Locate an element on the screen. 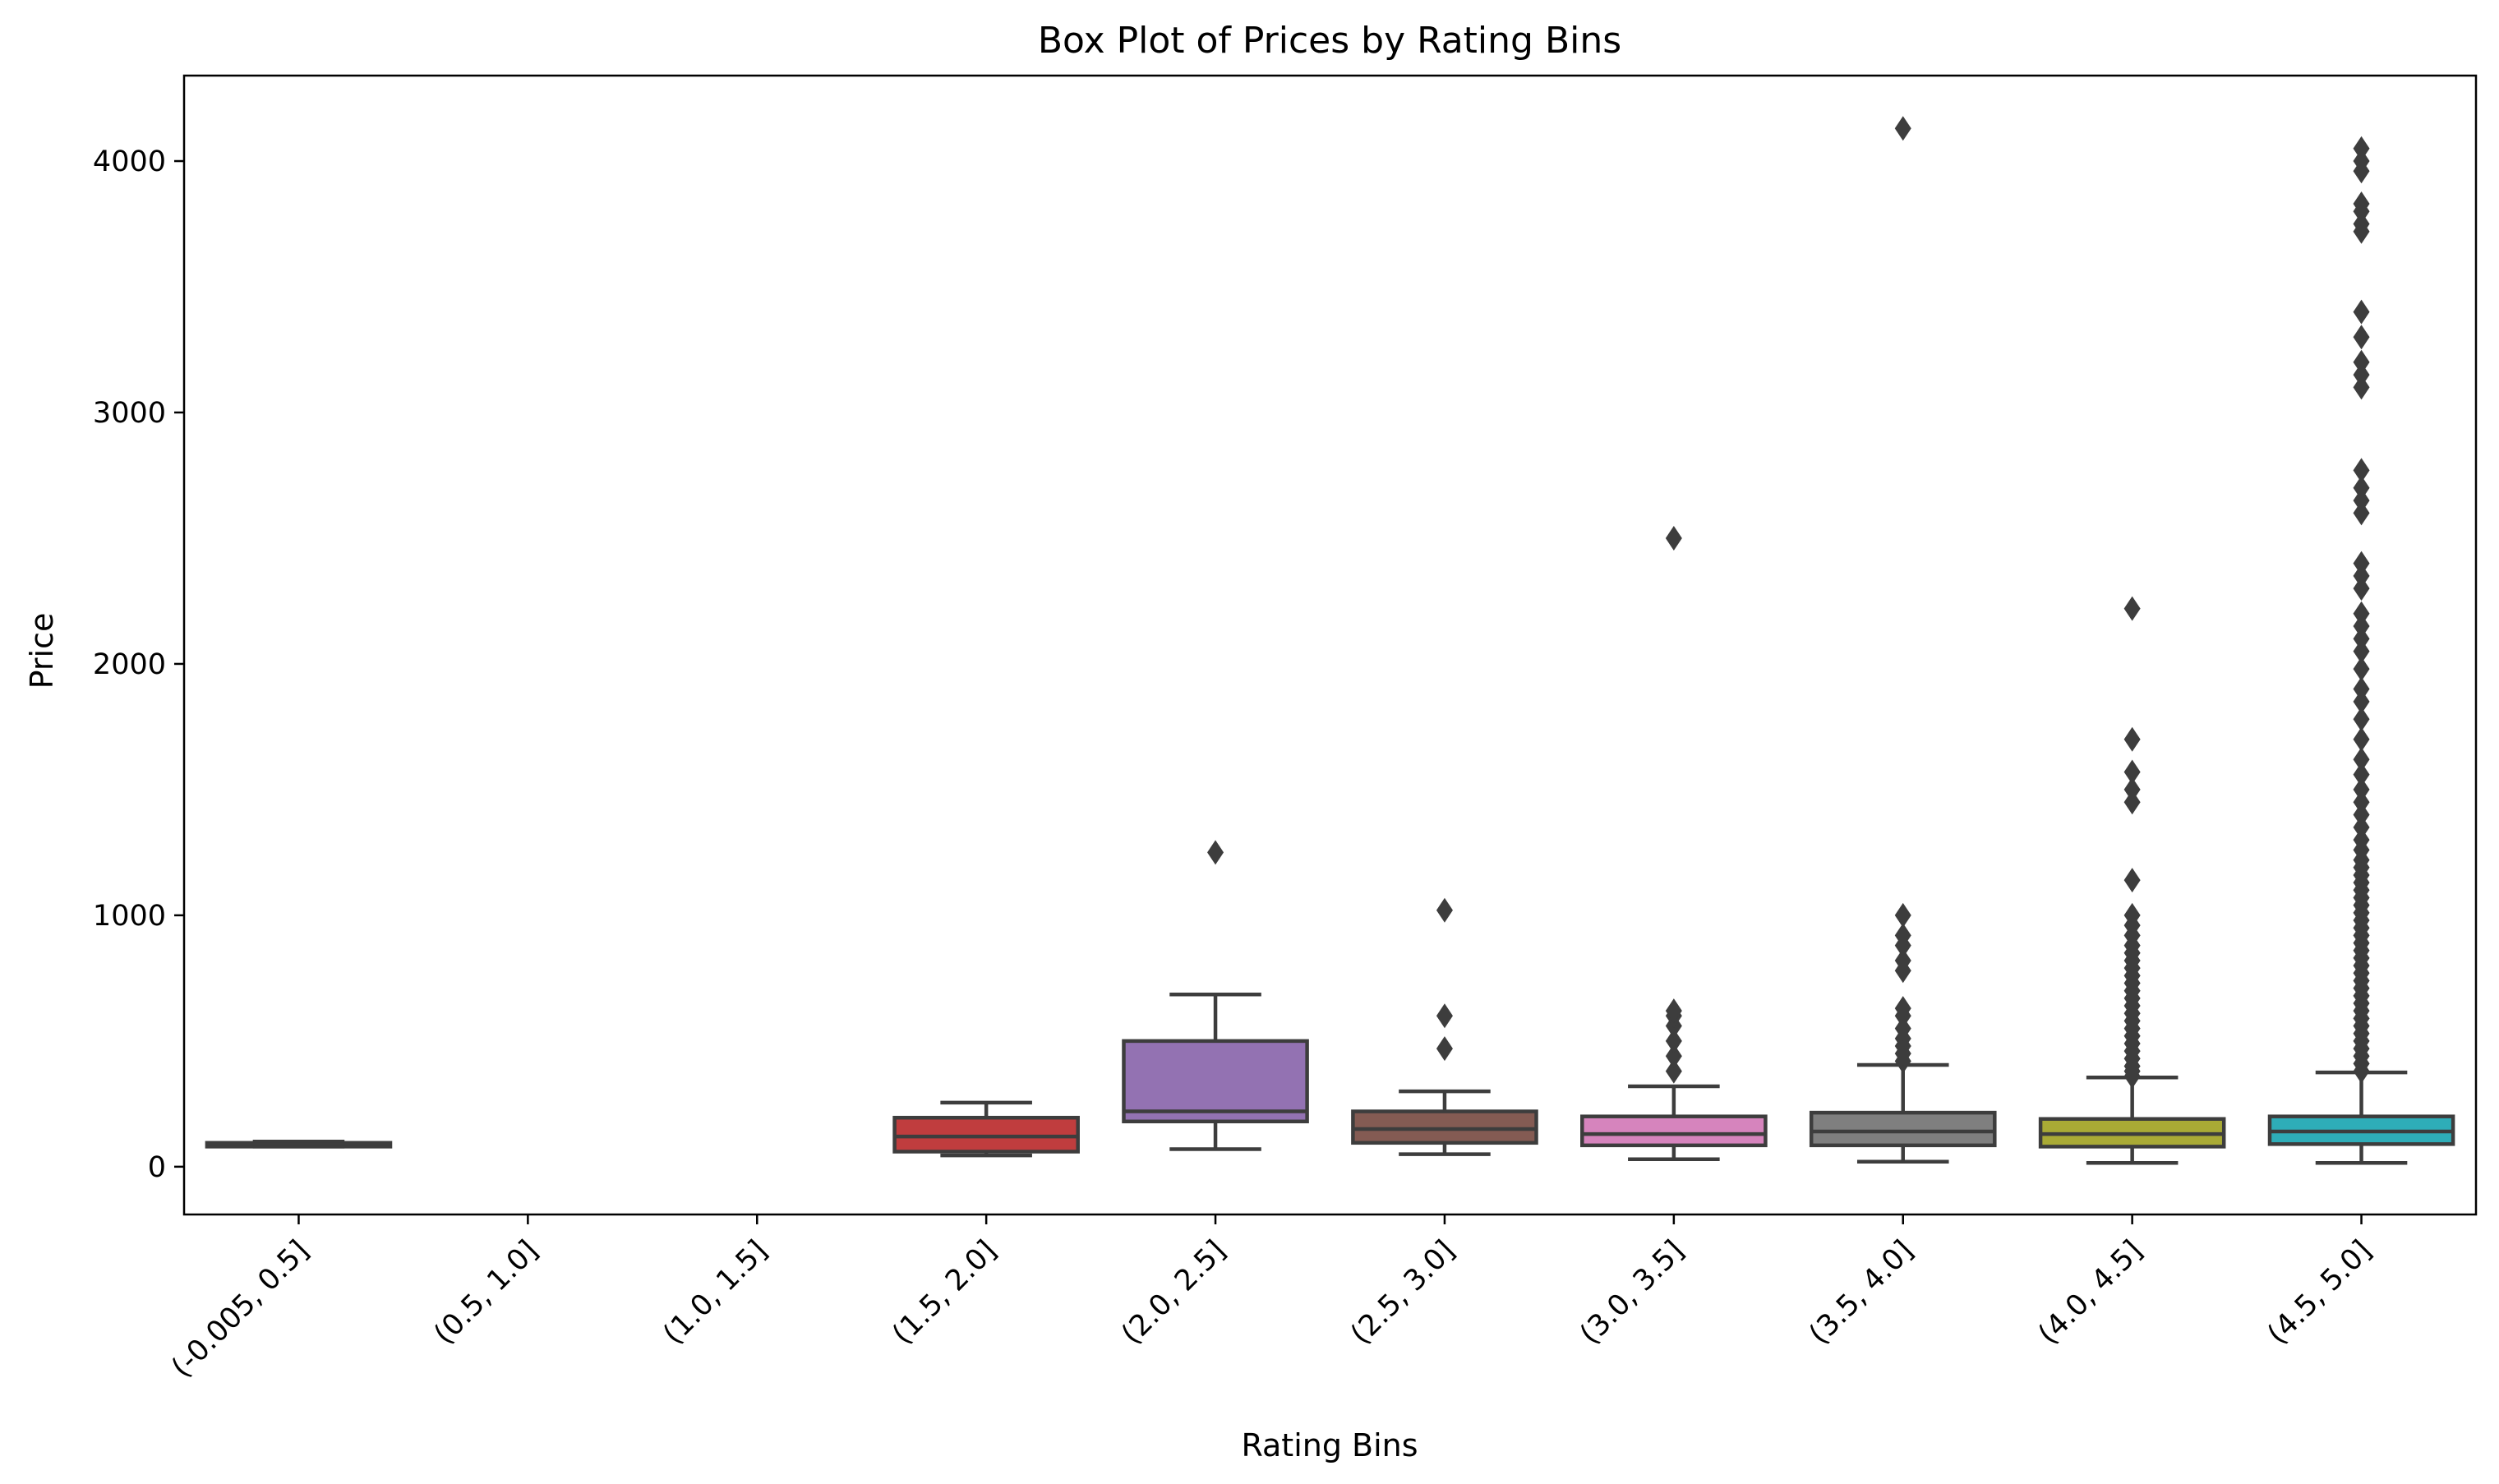 The width and height of the screenshot is (2499, 1484). y-axis-label: Price is located at coordinates (42, 651).